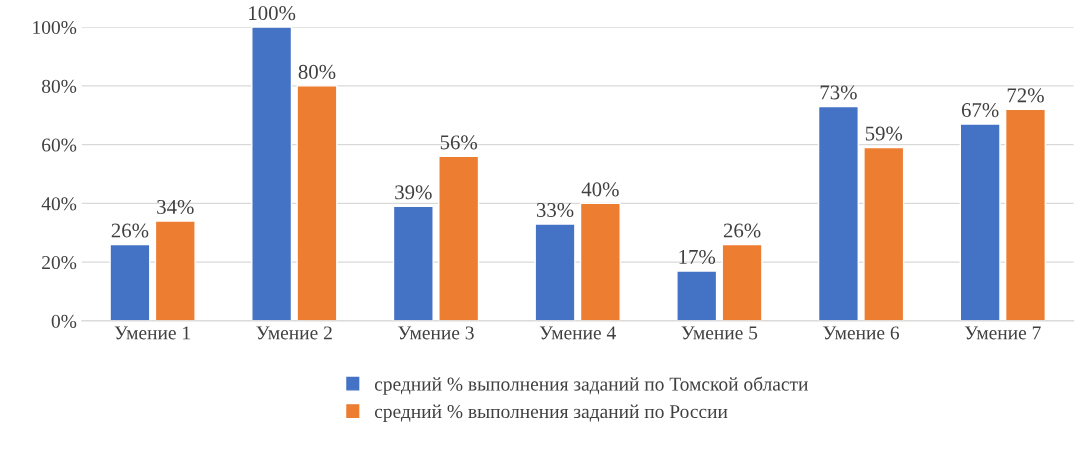 The width and height of the screenshot is (1090, 452). What do you see at coordinates (884, 133) in the screenshot?
I see `data-label: 59%` at bounding box center [884, 133].